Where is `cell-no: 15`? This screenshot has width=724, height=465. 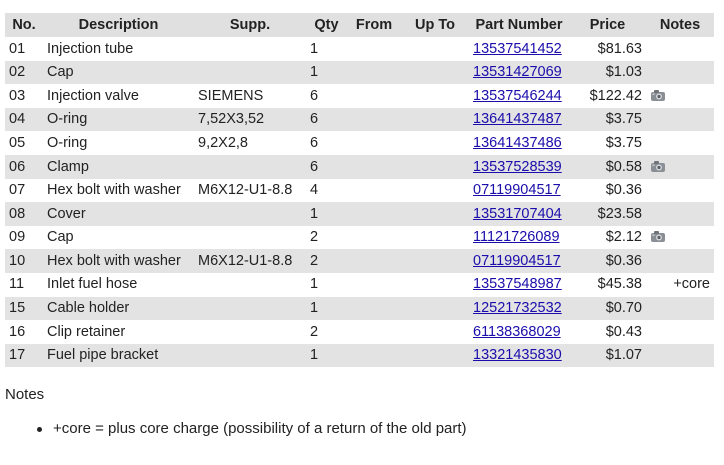 cell-no: 15 is located at coordinates (24, 308).